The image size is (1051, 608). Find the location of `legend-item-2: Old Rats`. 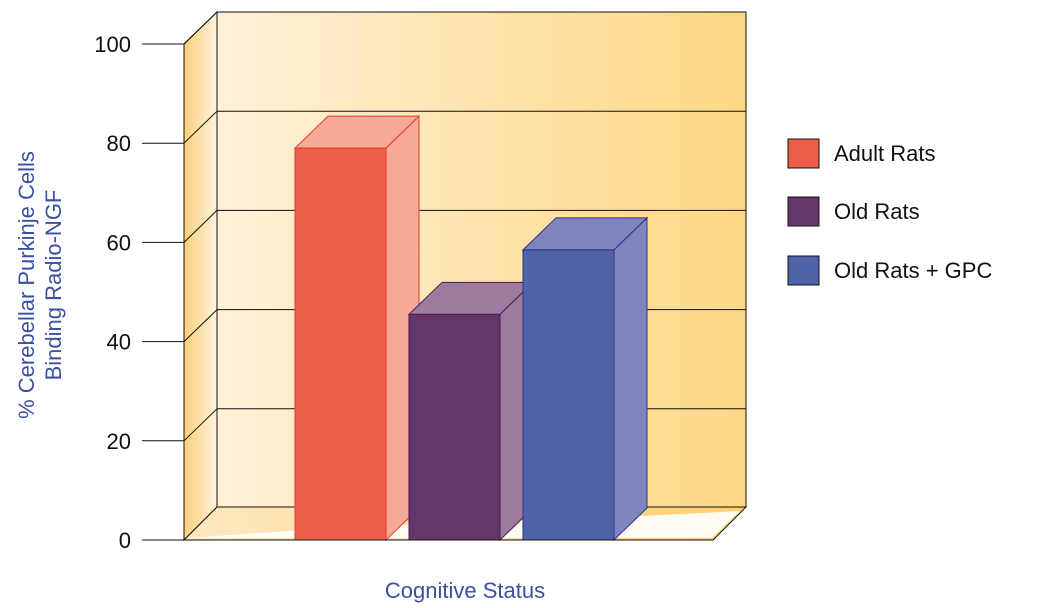

legend-item-2: Old Rats is located at coordinates (853, 211).